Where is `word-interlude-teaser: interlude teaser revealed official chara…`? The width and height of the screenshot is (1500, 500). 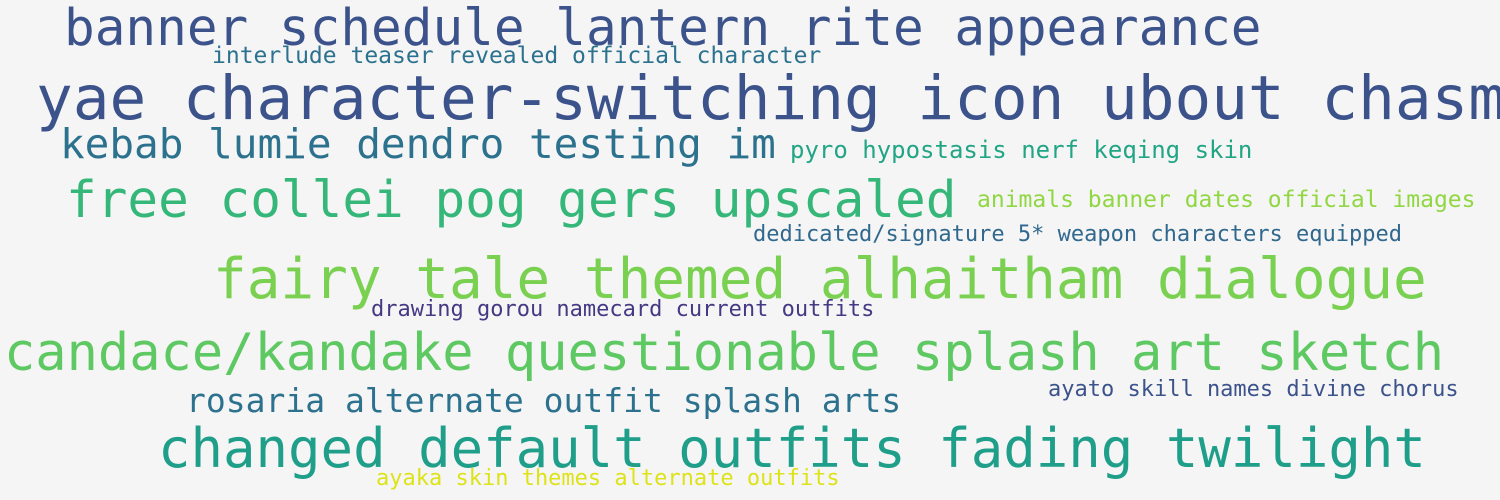
word-interlude-teaser: interlude teaser revealed official chara… is located at coordinates (517, 56).